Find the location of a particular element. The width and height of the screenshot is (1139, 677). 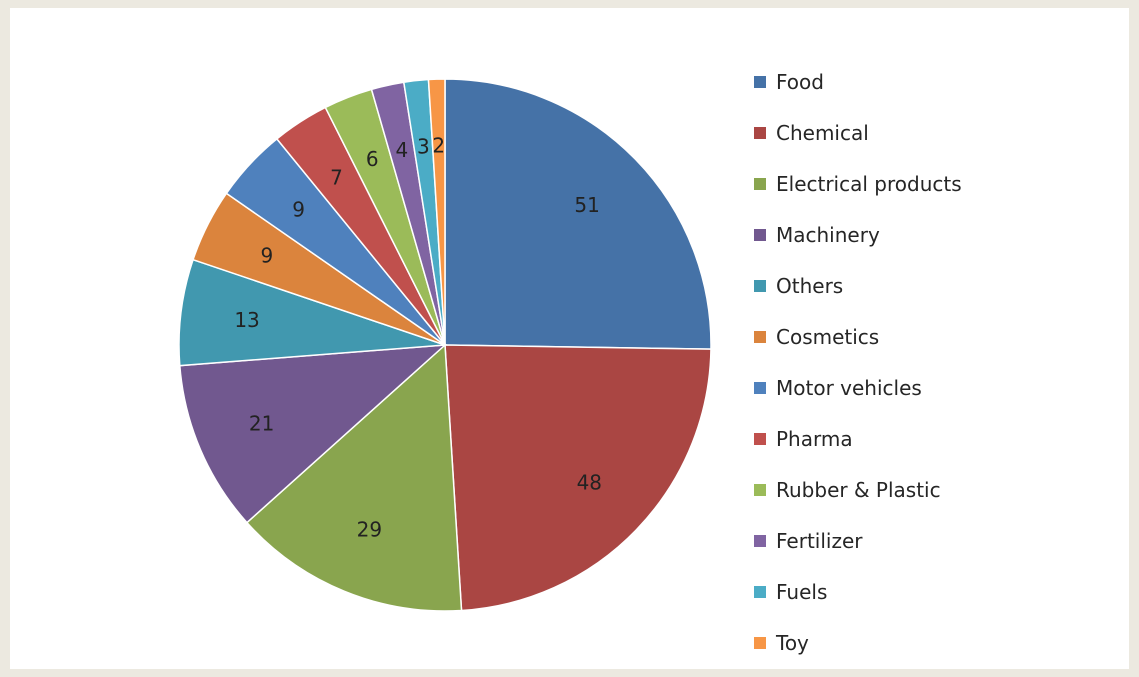

legend-label: Motor vehicles is located at coordinates (849, 387).